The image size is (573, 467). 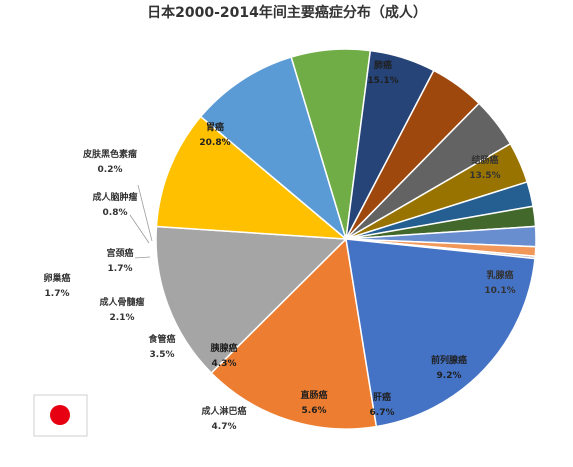 I want to click on slice-label-name-8: 食管癌, so click(x=161, y=339).